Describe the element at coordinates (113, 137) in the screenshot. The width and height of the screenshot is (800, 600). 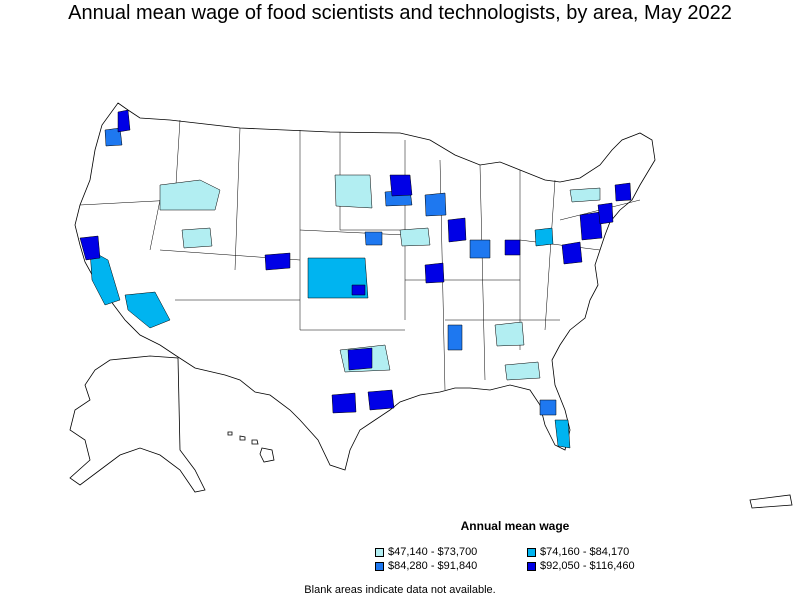
I see `region-oregon` at that location.